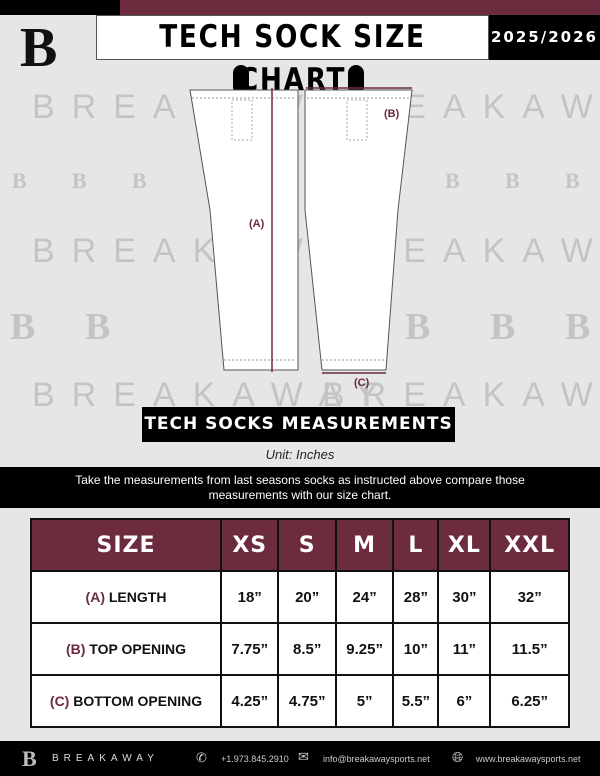 The height and width of the screenshot is (776, 600). I want to click on cell: 11.5”, so click(529, 649).